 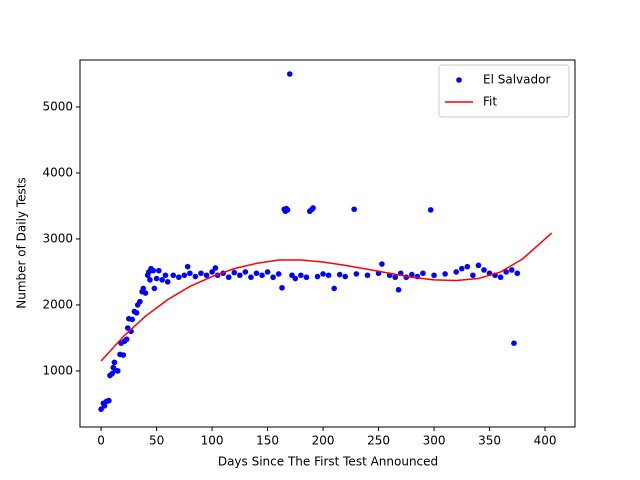 I want to click on legend-box, so click(x=504, y=91).